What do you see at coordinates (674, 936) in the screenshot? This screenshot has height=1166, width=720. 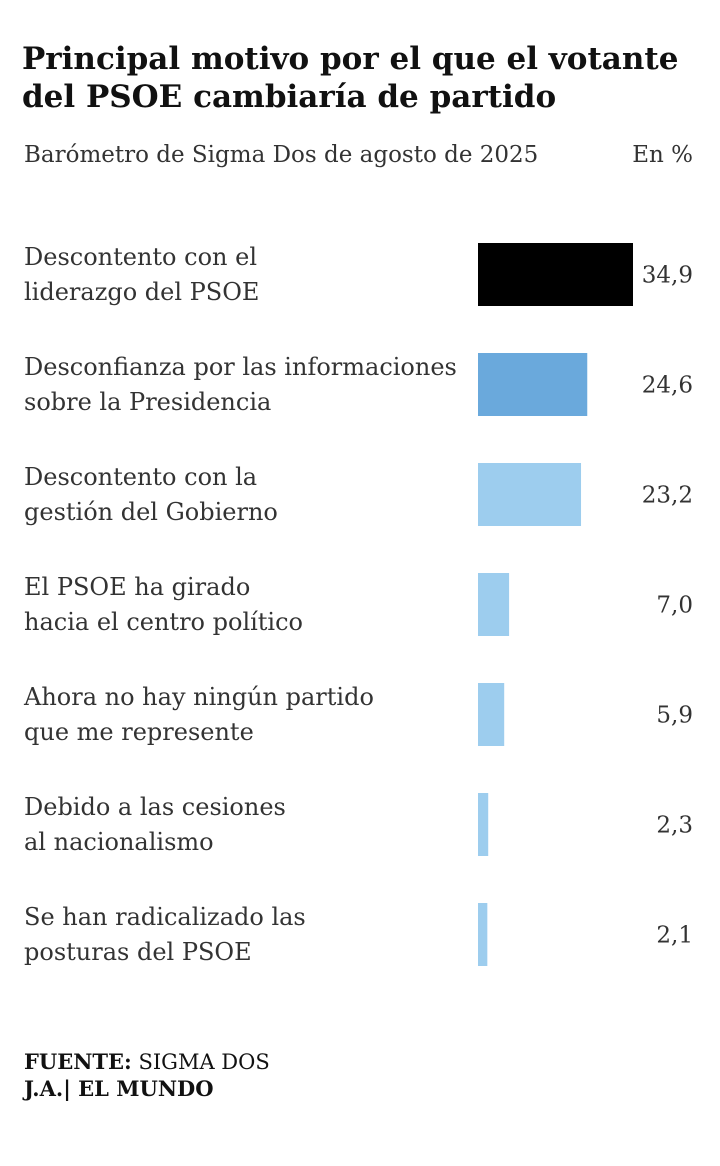 I see `value-label: 2,1` at bounding box center [674, 936].